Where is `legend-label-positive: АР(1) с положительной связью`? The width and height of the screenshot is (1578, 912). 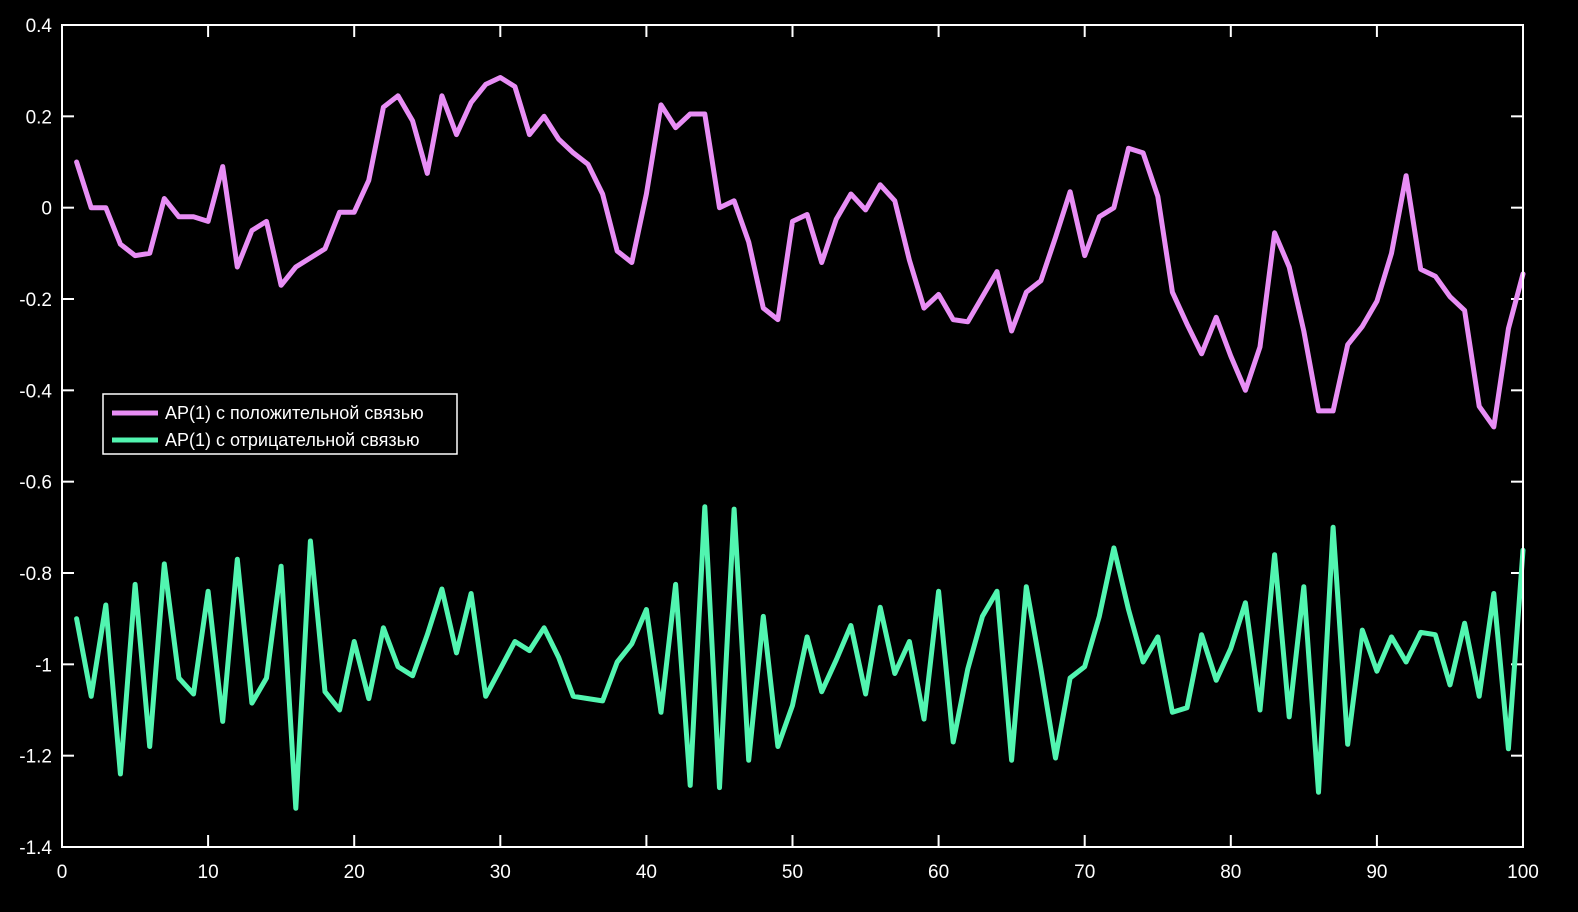
legend-label-positive: АР(1) с положительной связью is located at coordinates (294, 413).